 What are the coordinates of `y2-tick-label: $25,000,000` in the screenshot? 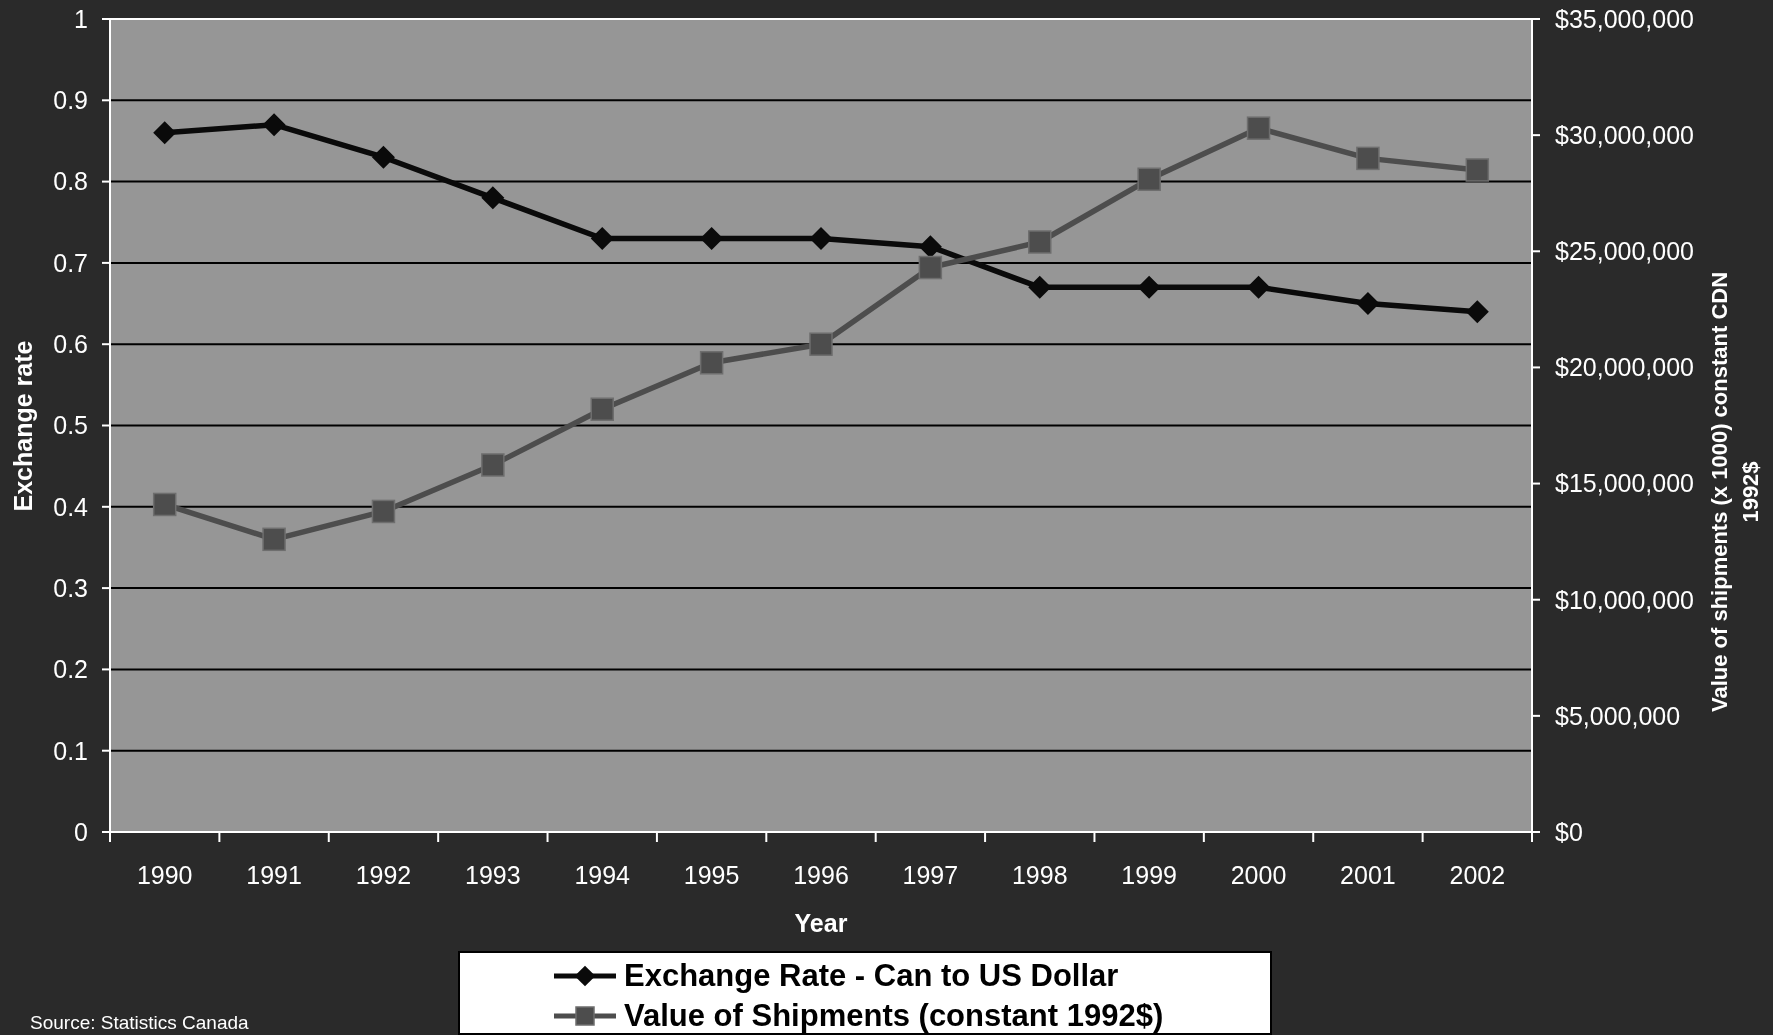 It's located at (1625, 251).